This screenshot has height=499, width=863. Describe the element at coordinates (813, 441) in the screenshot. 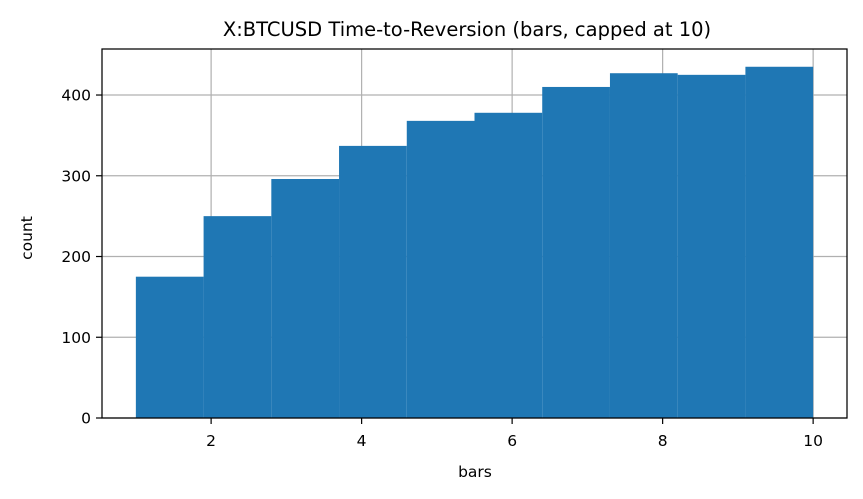

I see `x-tick-label: 10` at that location.